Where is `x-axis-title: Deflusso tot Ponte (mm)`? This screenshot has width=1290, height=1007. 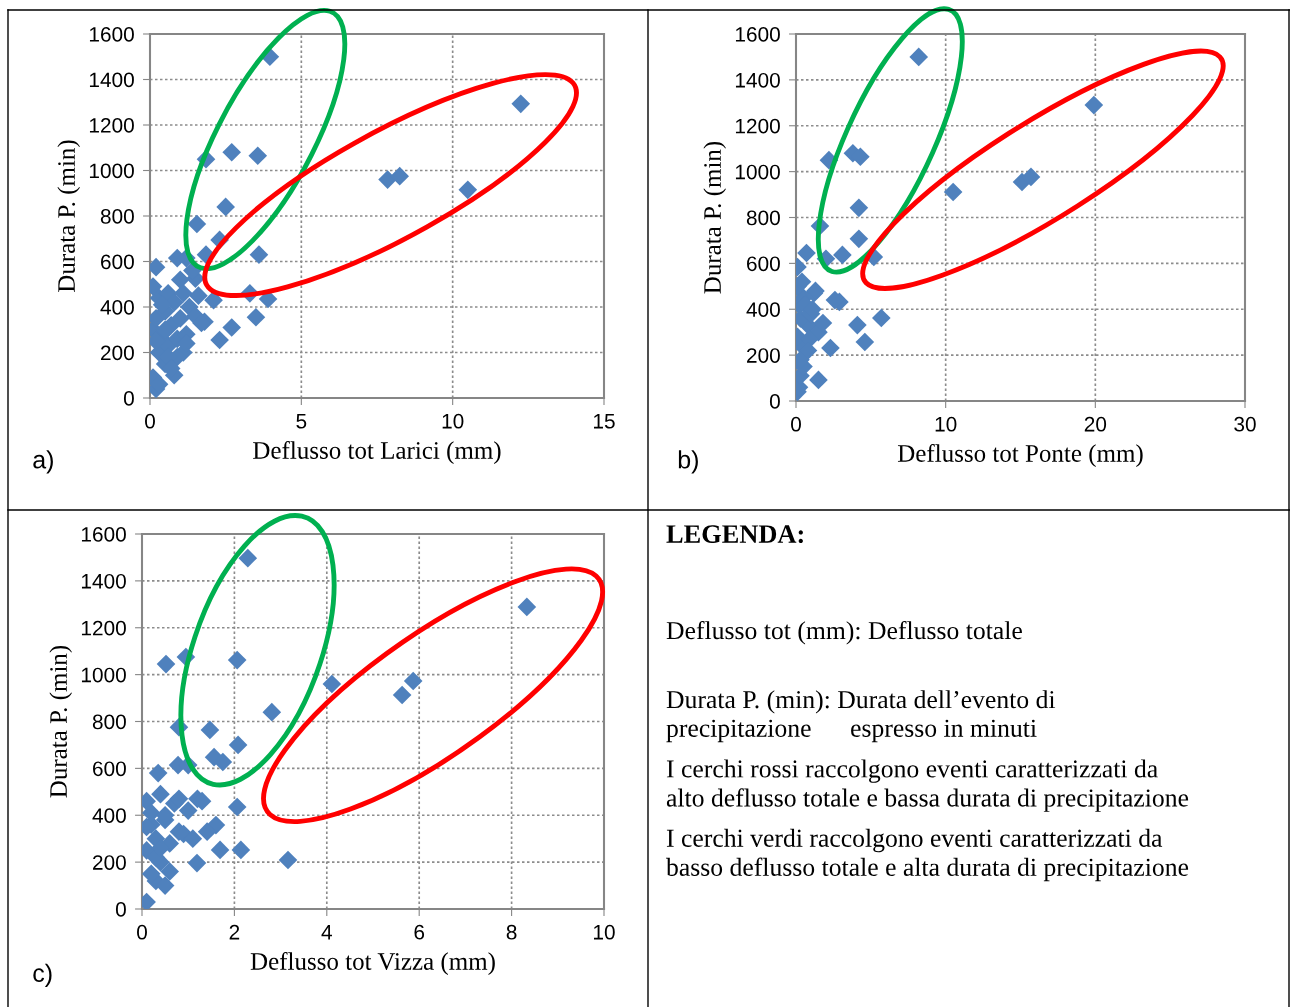 x-axis-title: Deflusso tot Ponte (mm) is located at coordinates (1020, 455).